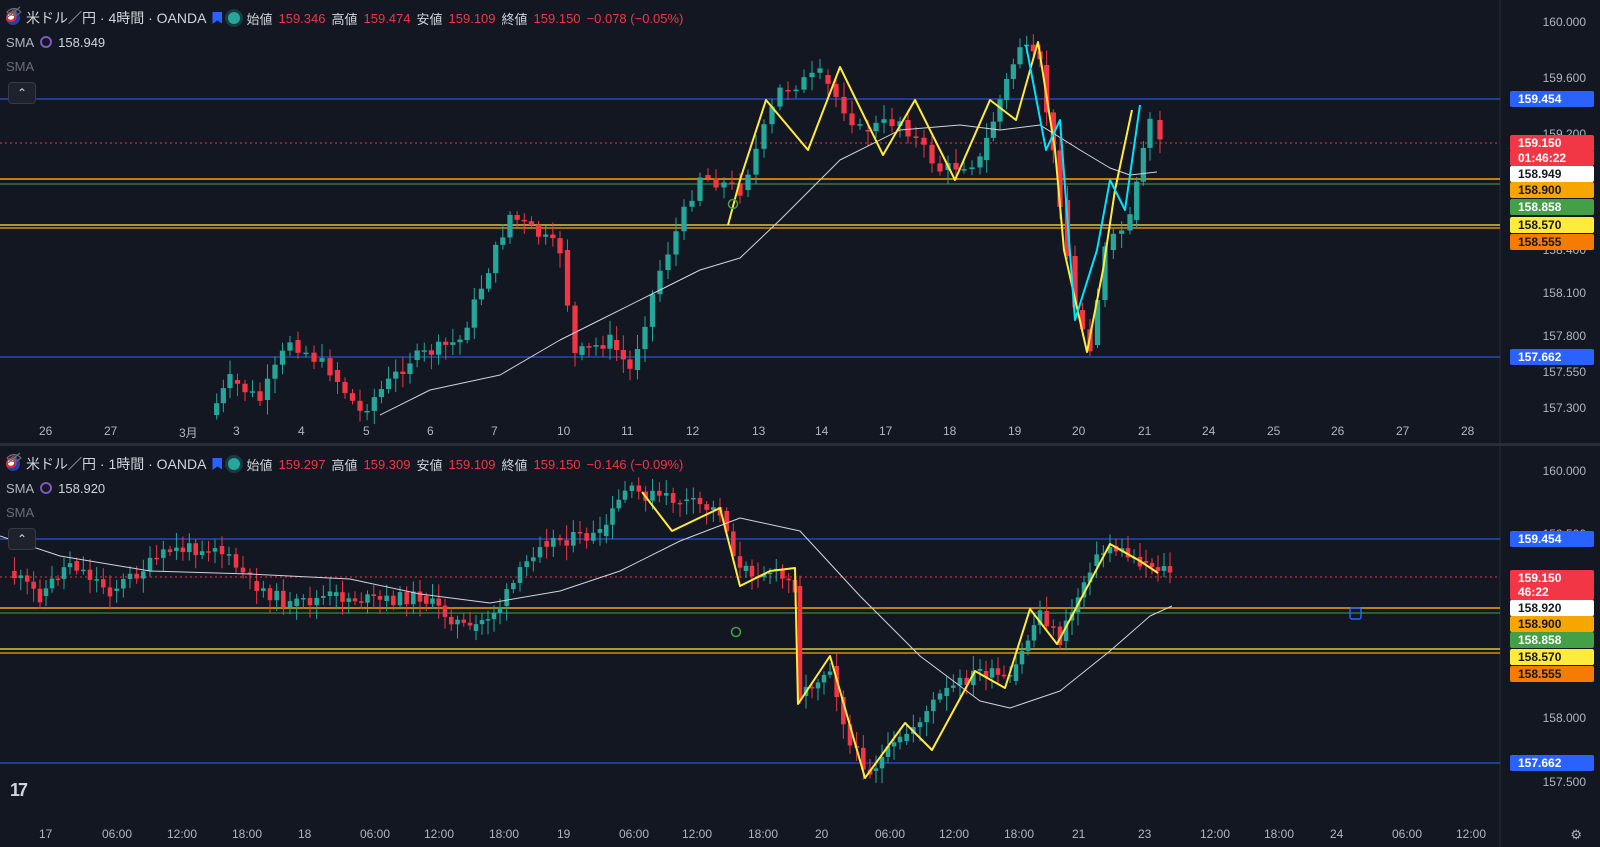  I want to click on close-value: 159.150, so click(557, 18).